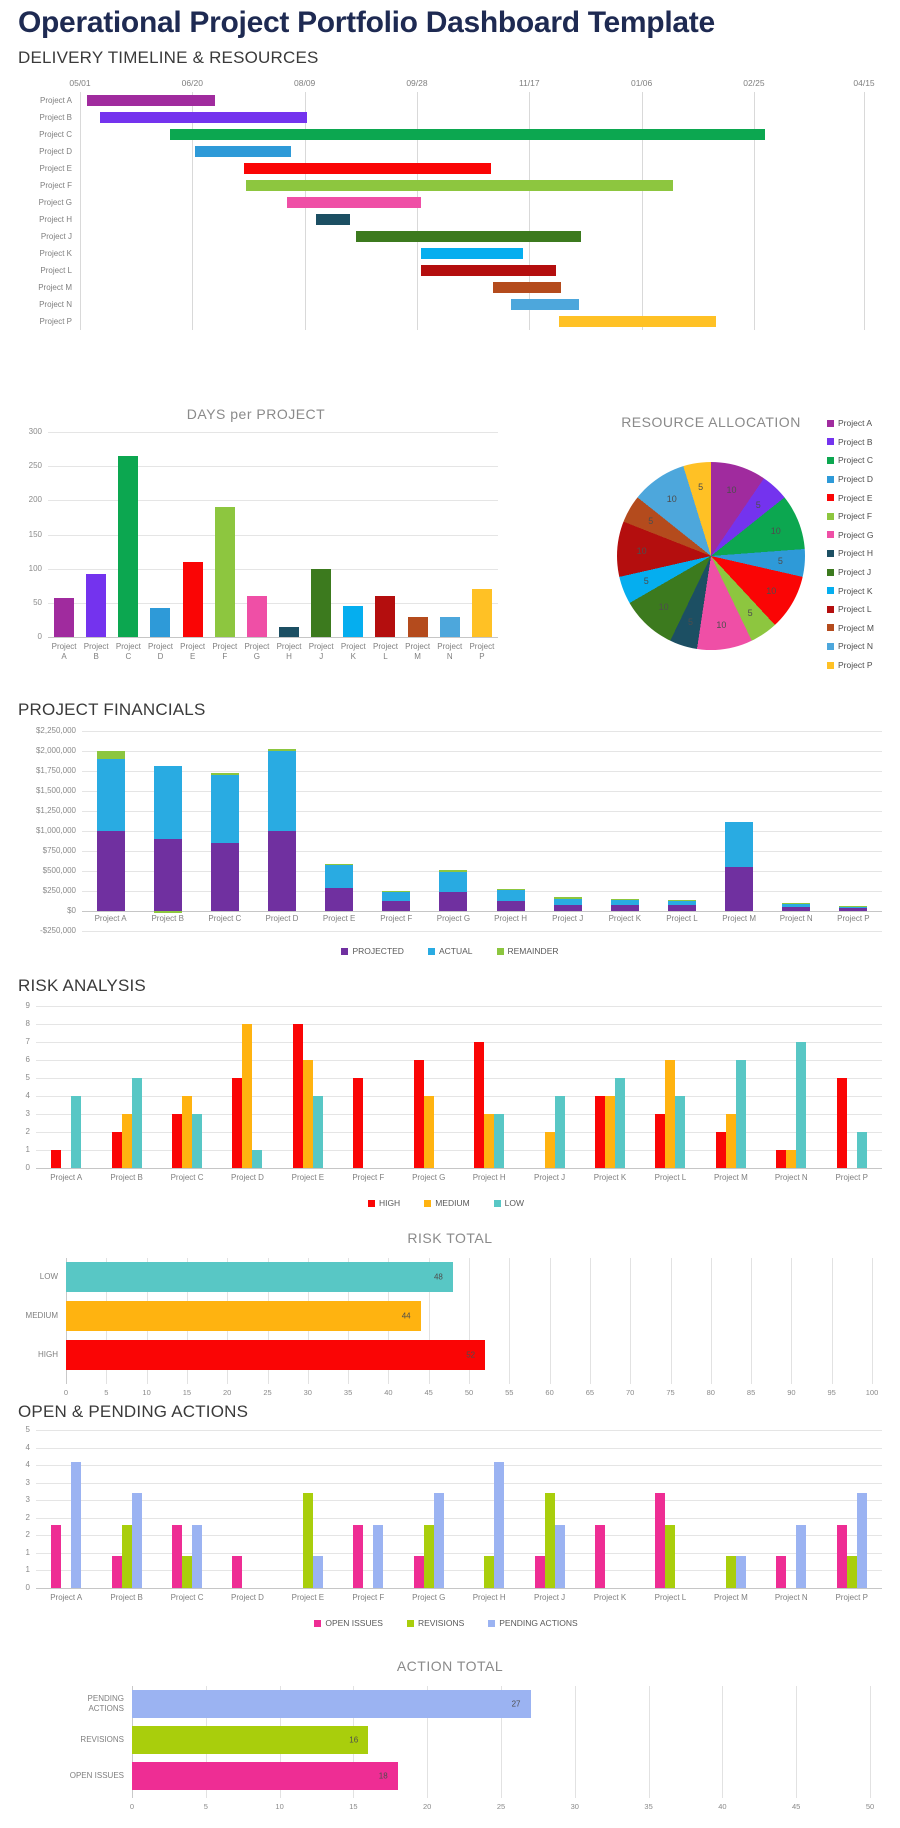  What do you see at coordinates (305, 83) in the screenshot?
I see `gantt-date-label: 08/09` at bounding box center [305, 83].